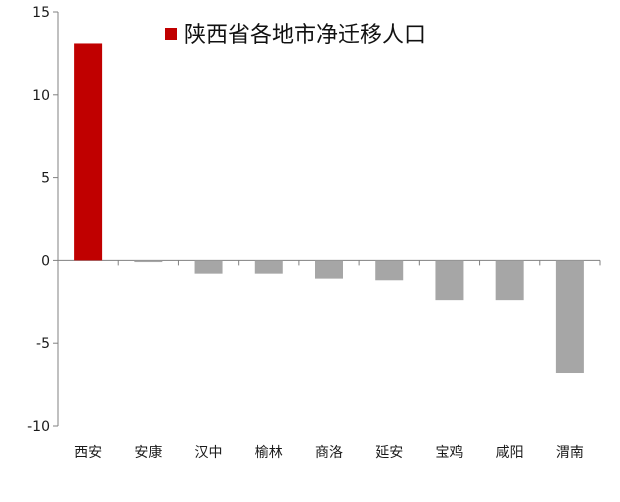  Describe the element at coordinates (389, 270) in the screenshot. I see `bar-延安` at that location.